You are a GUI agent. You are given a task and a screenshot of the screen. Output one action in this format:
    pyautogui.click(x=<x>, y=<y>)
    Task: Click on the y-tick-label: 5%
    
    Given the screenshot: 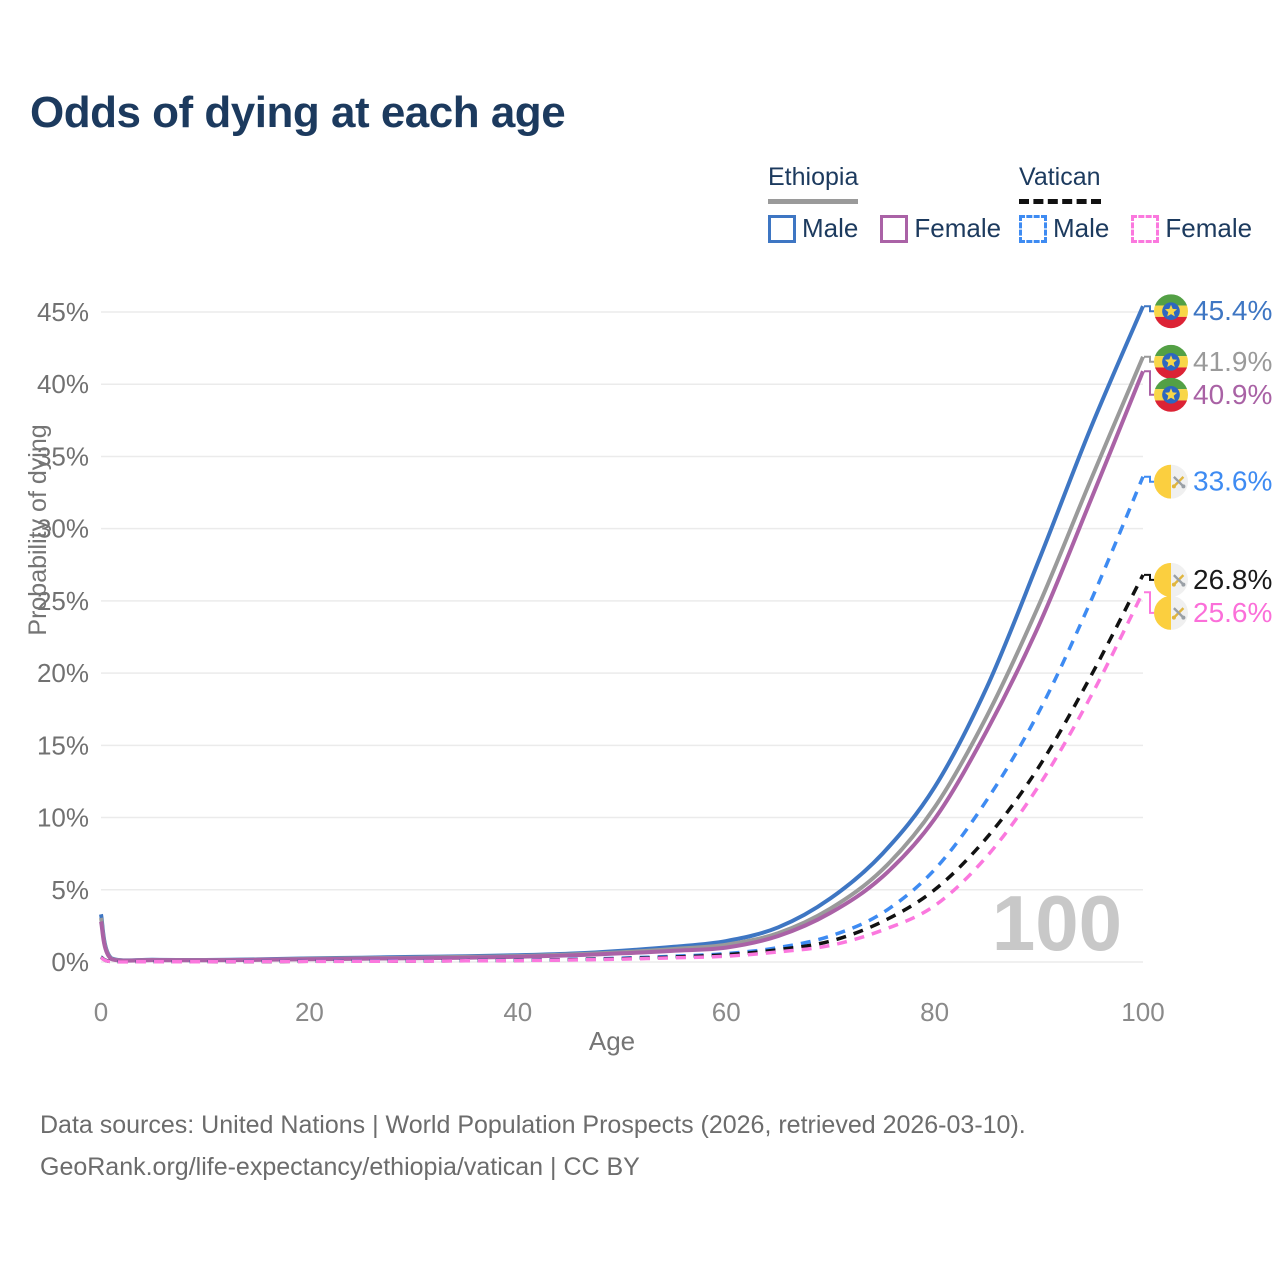 What is the action you would take?
    pyautogui.click(x=70, y=890)
    